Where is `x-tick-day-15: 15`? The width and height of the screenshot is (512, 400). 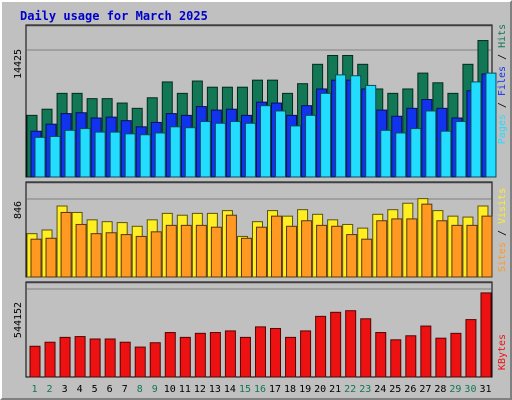 x-tick-day-15: 15 is located at coordinates (245, 389).